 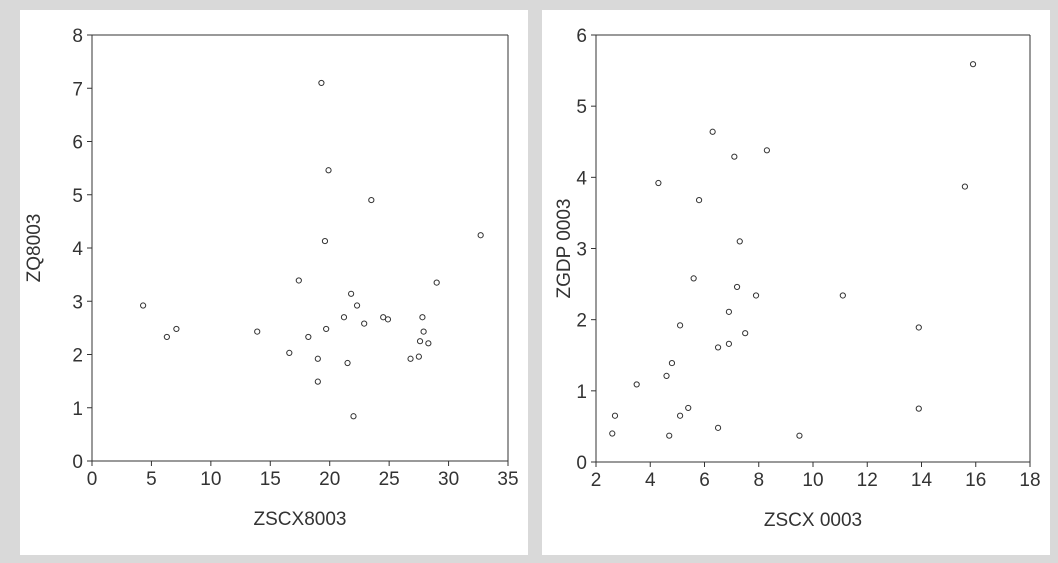 What do you see at coordinates (77, 89) in the screenshot?
I see `y-tick-label: 7` at bounding box center [77, 89].